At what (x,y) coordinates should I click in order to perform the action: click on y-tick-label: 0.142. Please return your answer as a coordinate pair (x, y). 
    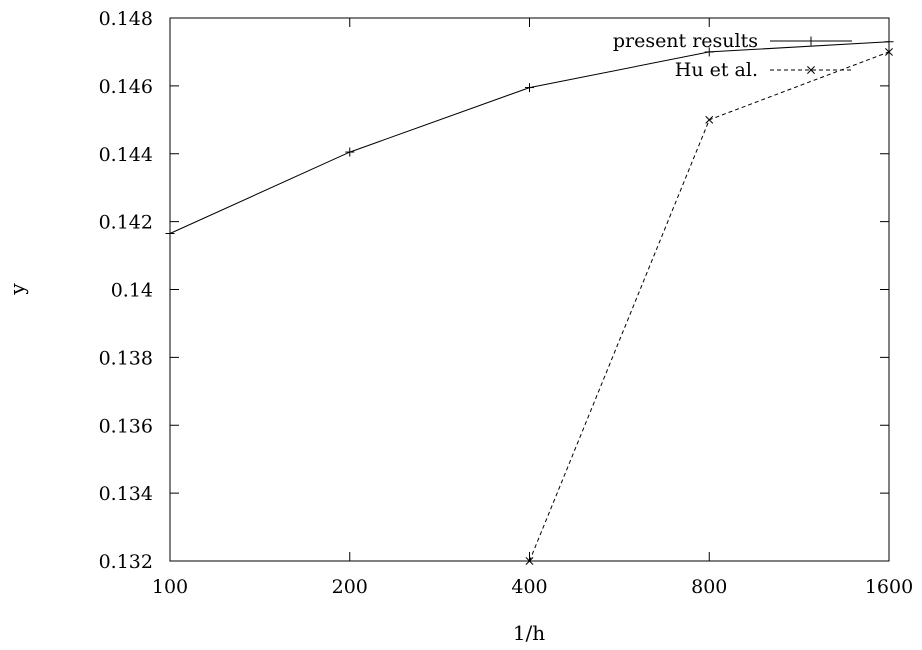
    Looking at the image, I should click on (126, 223).